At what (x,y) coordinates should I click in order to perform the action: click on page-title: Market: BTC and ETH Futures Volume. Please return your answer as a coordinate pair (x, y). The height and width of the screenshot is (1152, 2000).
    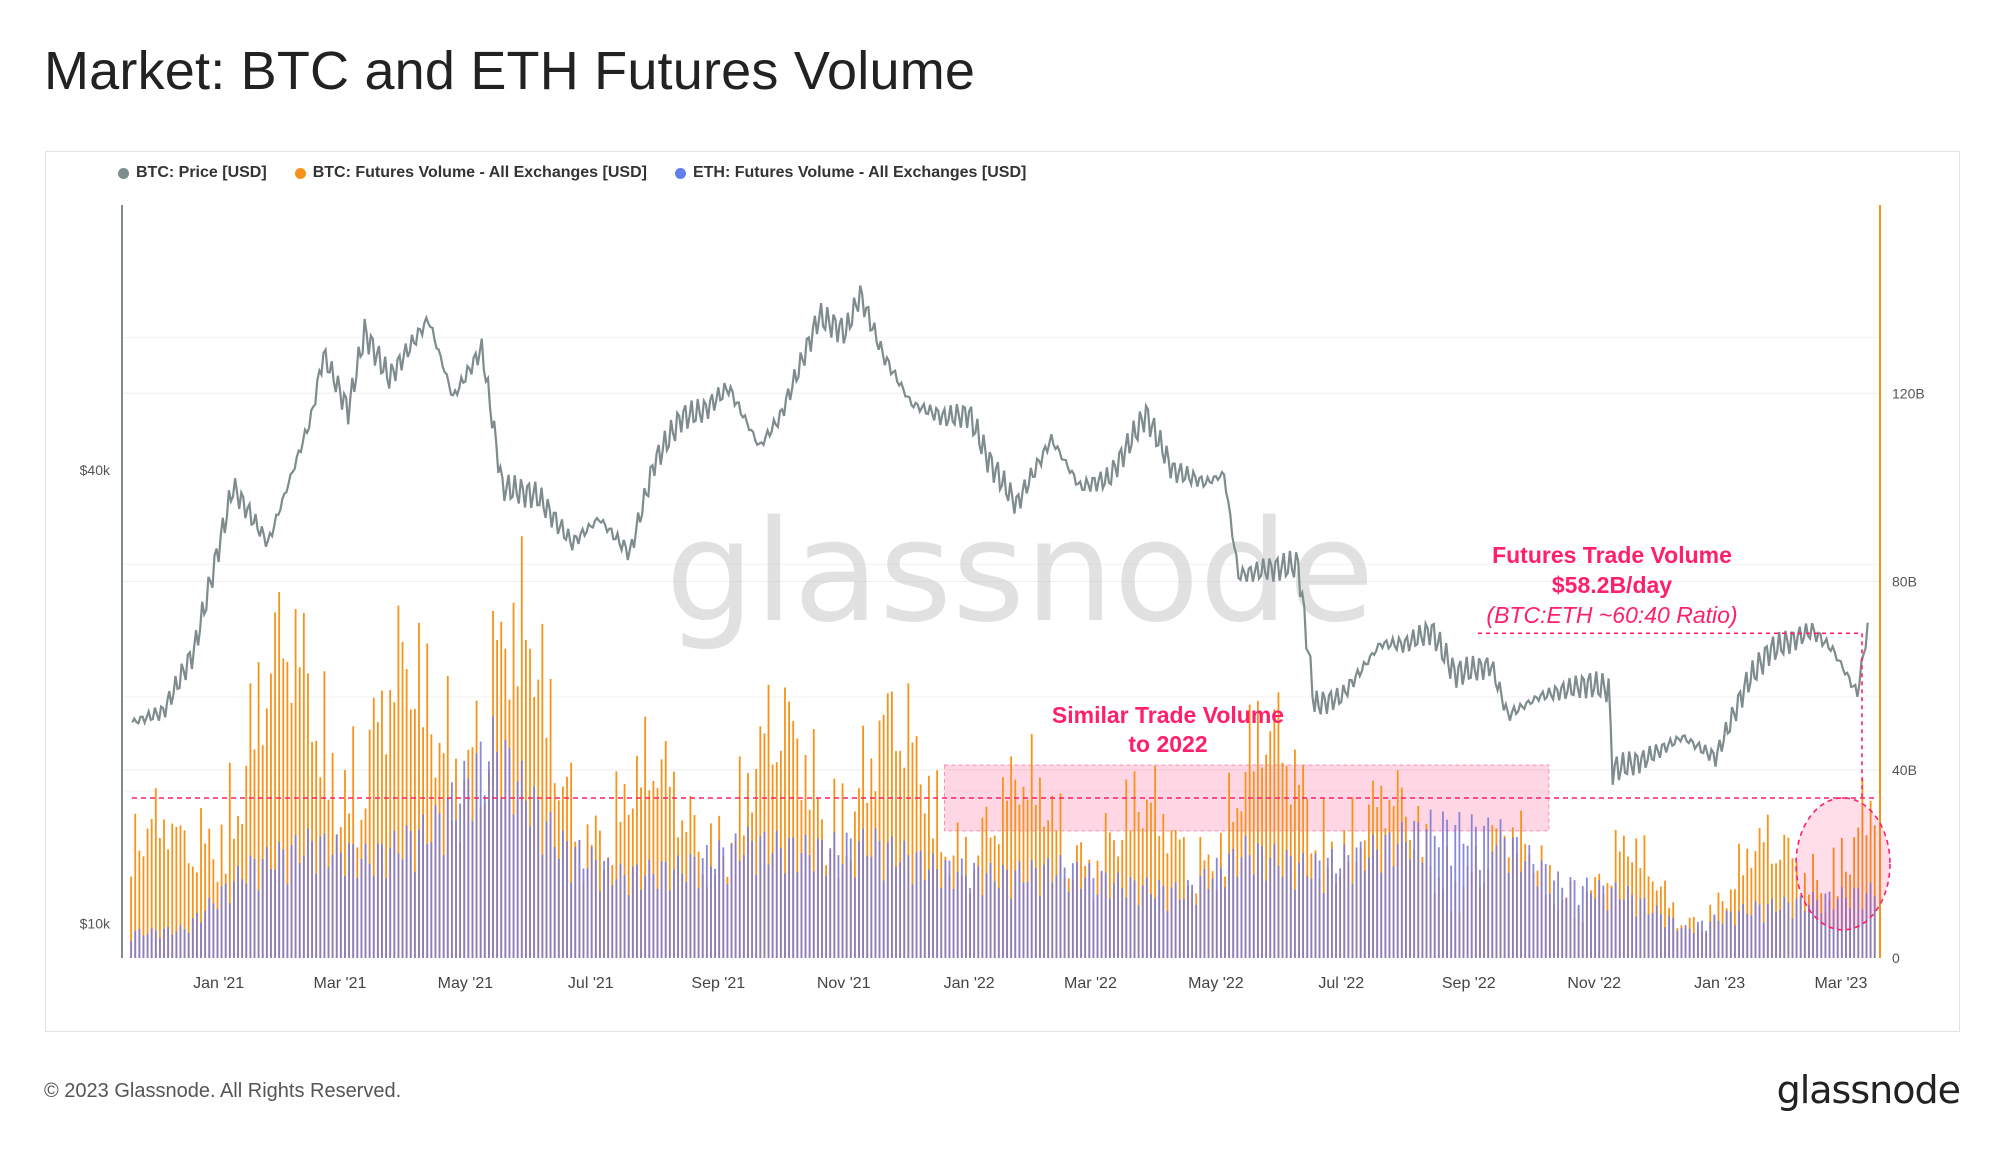
    Looking at the image, I should click on (510, 71).